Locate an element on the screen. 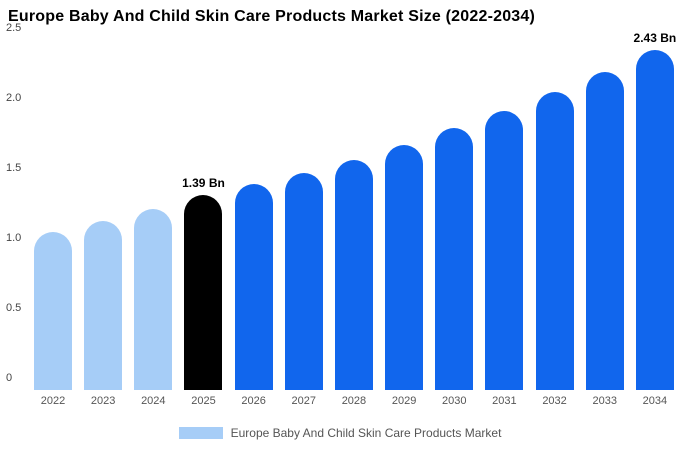 This screenshot has width=680, height=450. x-tick-label: 2026 is located at coordinates (253, 401).